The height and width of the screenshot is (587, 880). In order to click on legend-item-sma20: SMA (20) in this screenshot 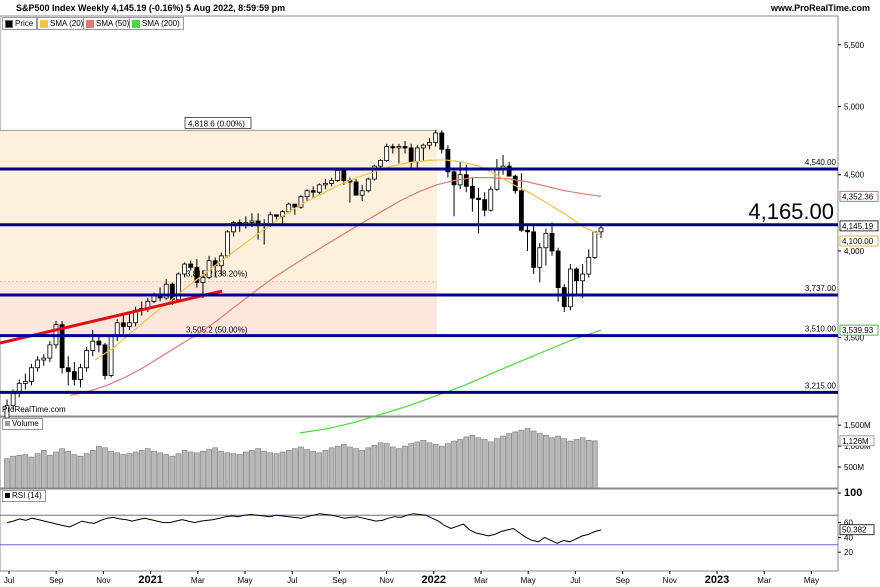, I will do `click(62, 23)`.